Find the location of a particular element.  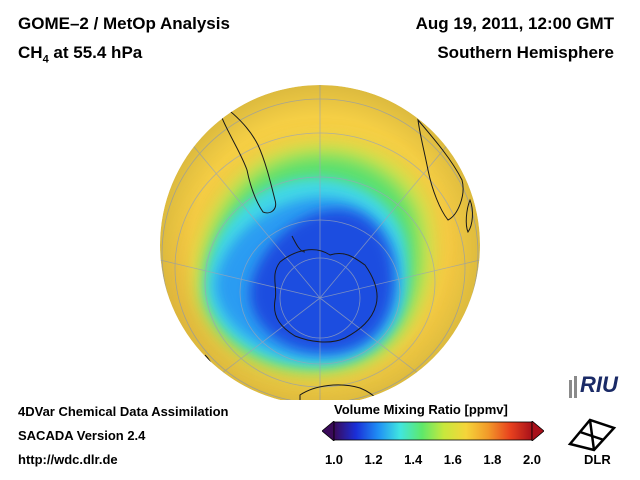

dlr-logo-text: DLR is located at coordinates (597, 459).